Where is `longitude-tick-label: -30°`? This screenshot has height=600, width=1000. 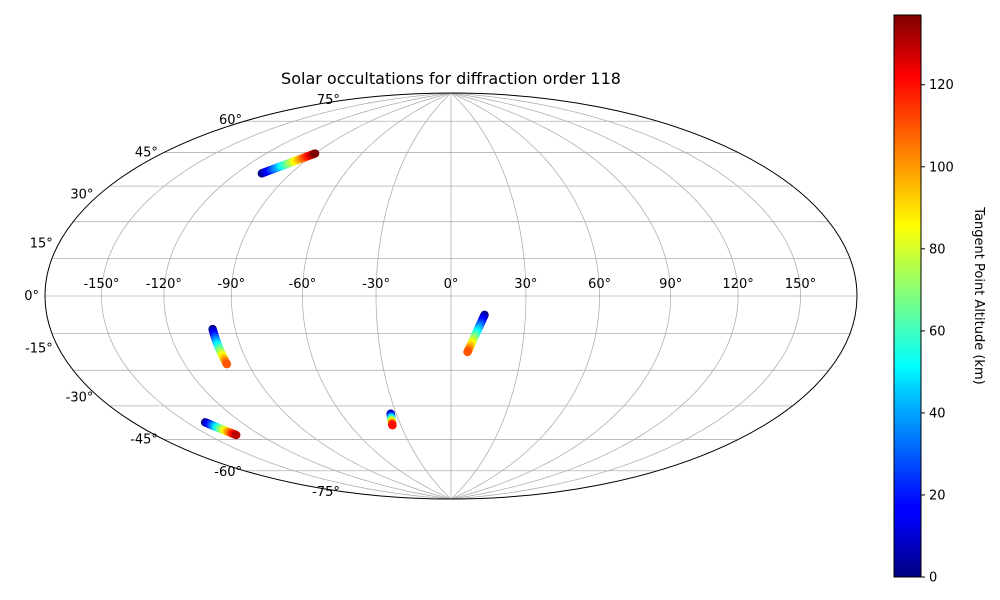
longitude-tick-label: -30° is located at coordinates (376, 284).